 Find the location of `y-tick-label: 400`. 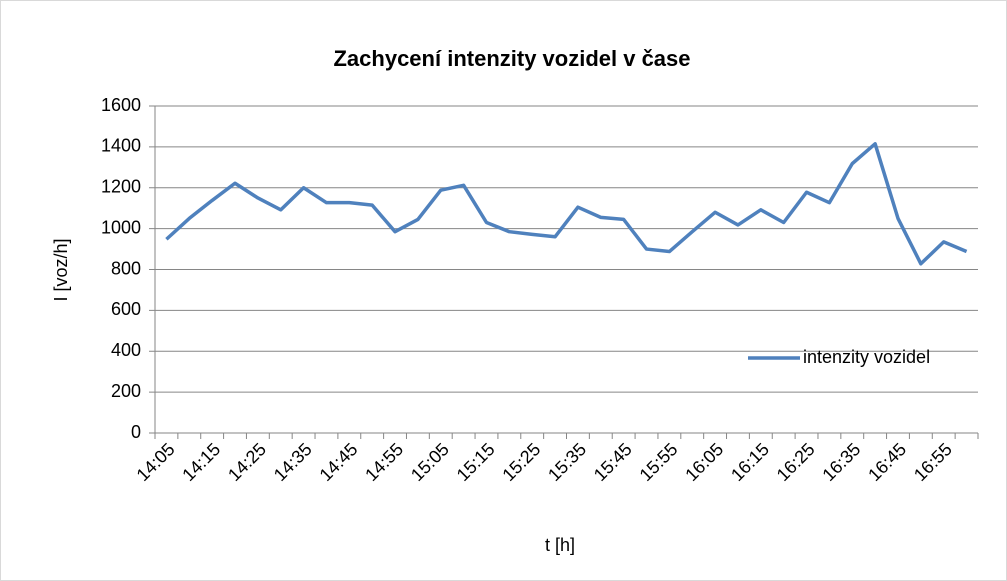

y-tick-label: 400 is located at coordinates (126, 350).